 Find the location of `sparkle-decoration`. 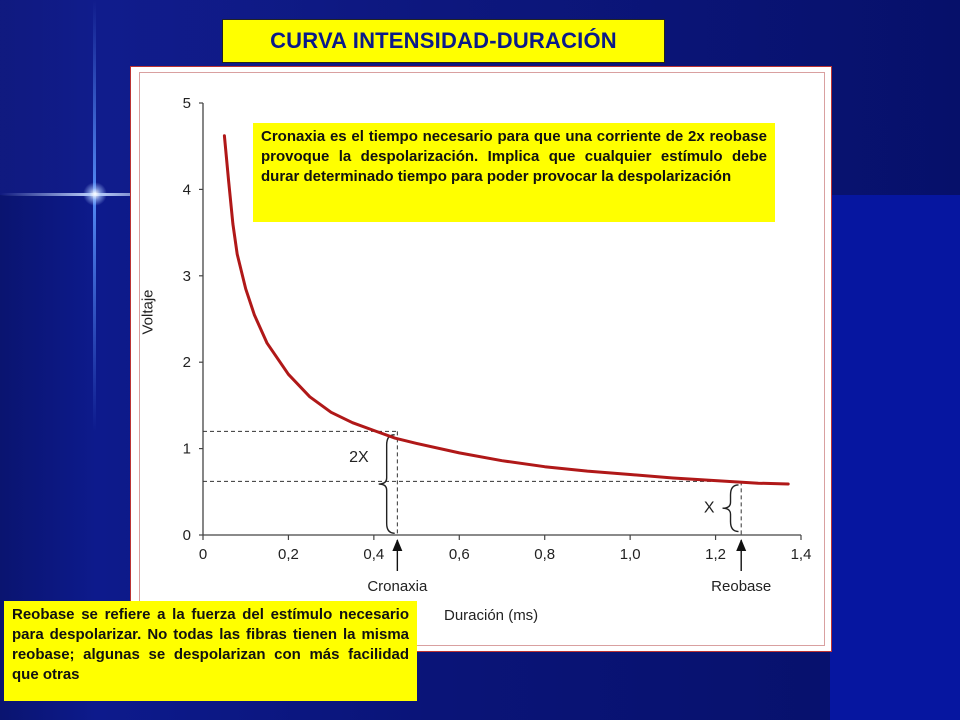

sparkle-decoration is located at coordinates (95, 194).